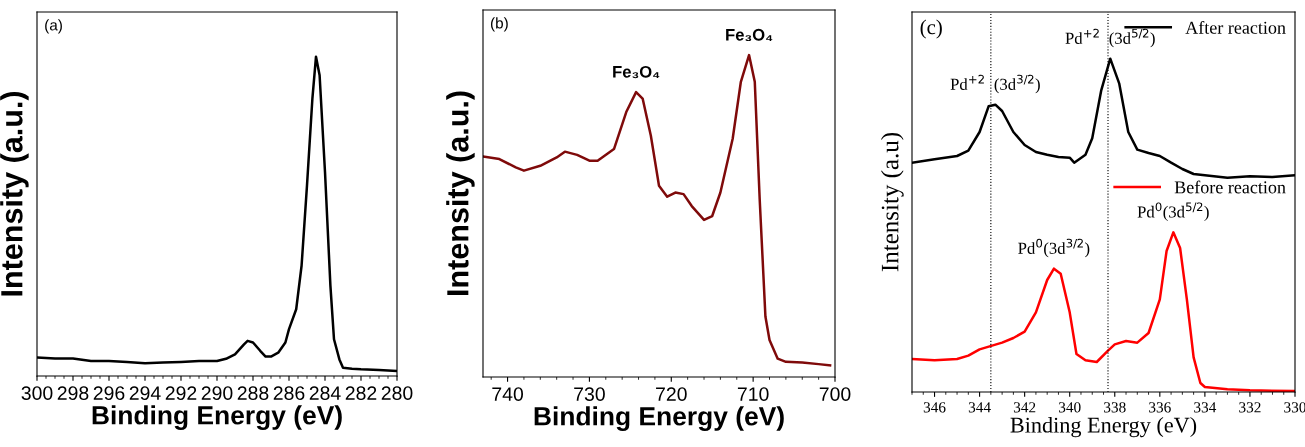 This screenshot has height=447, width=1305. Describe the element at coordinates (325, 393) in the screenshot. I see `x-tick-label: 284` at that location.